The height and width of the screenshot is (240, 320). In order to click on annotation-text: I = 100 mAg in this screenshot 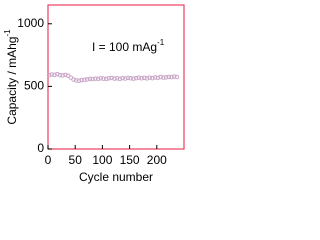, I will do `click(124, 47)`.